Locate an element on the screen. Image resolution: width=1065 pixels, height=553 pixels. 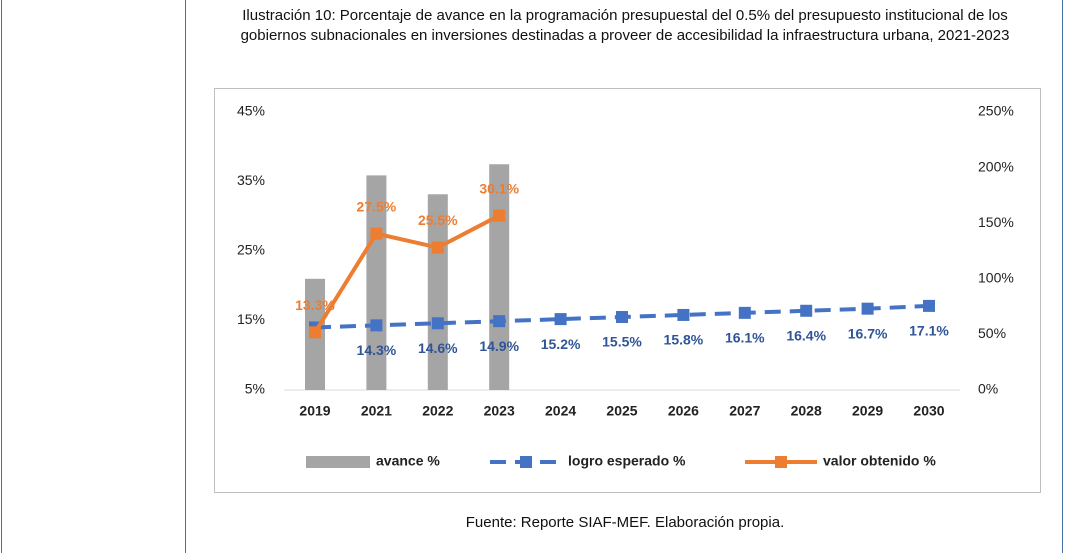
x-tick-label: 2025 is located at coordinates (621, 411).